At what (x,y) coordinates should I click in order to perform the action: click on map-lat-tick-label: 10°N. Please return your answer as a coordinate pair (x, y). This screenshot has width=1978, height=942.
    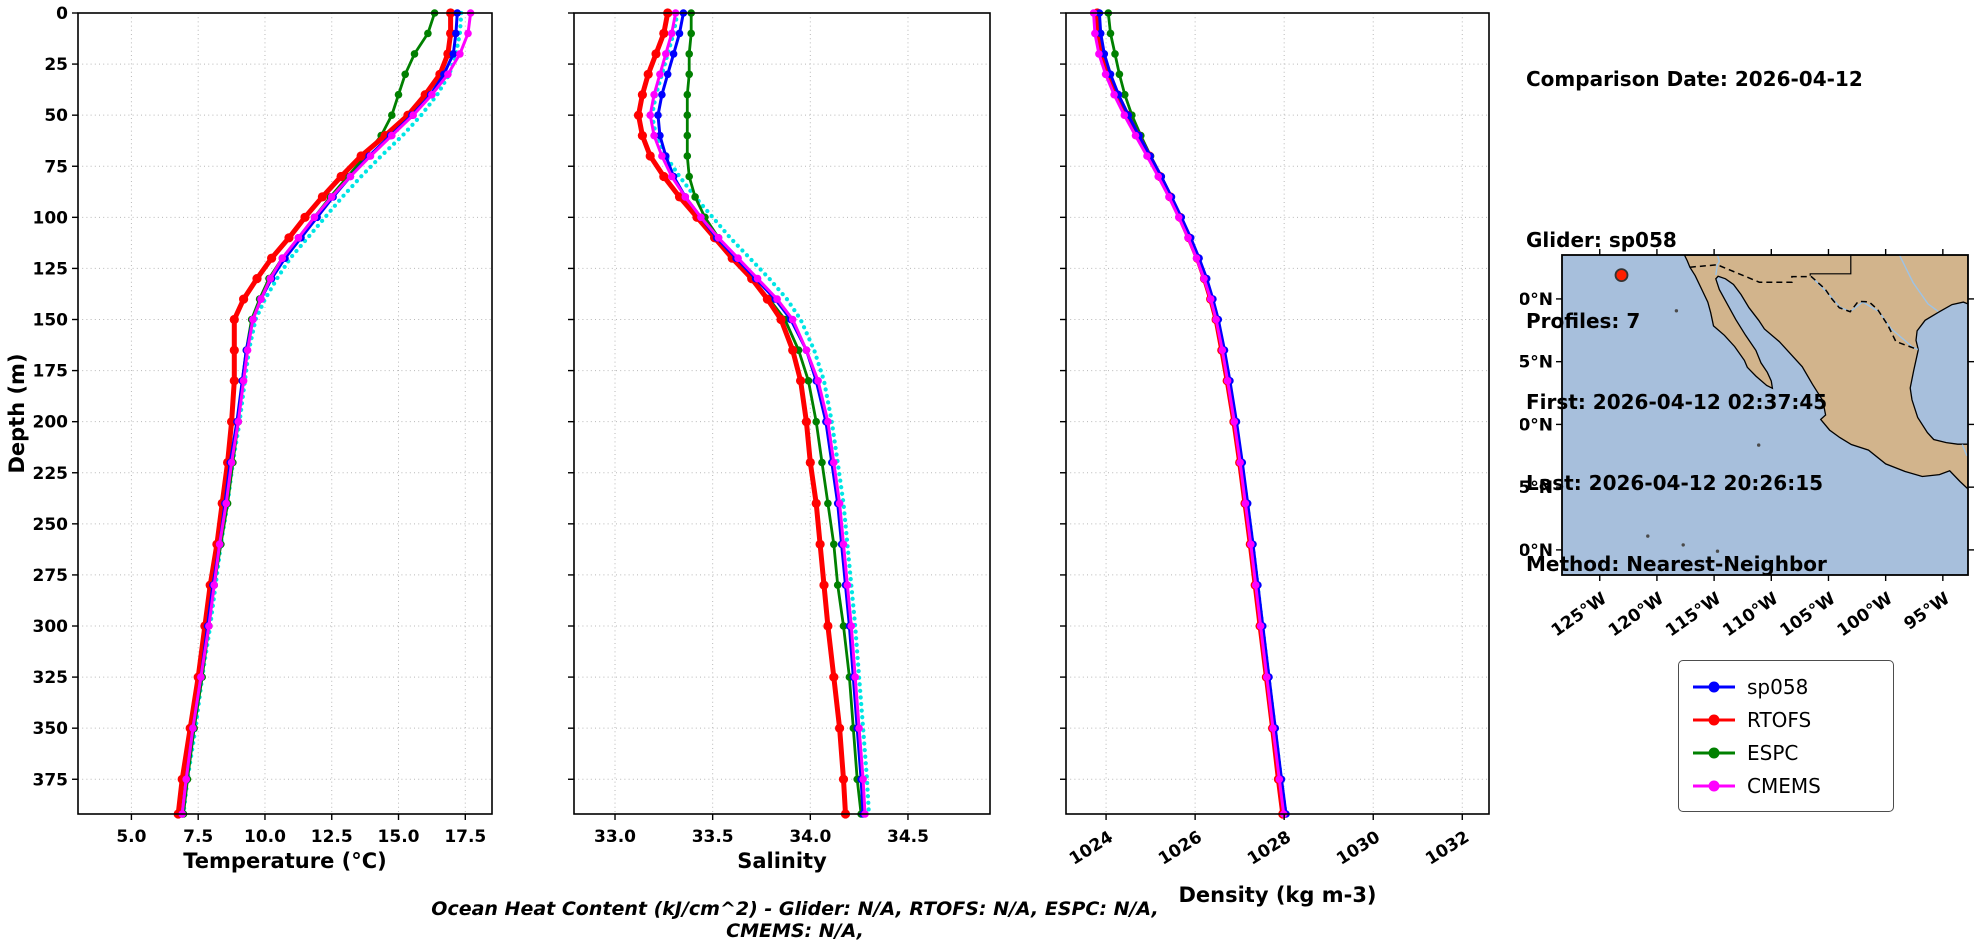
    Looking at the image, I should click on (1536, 551).